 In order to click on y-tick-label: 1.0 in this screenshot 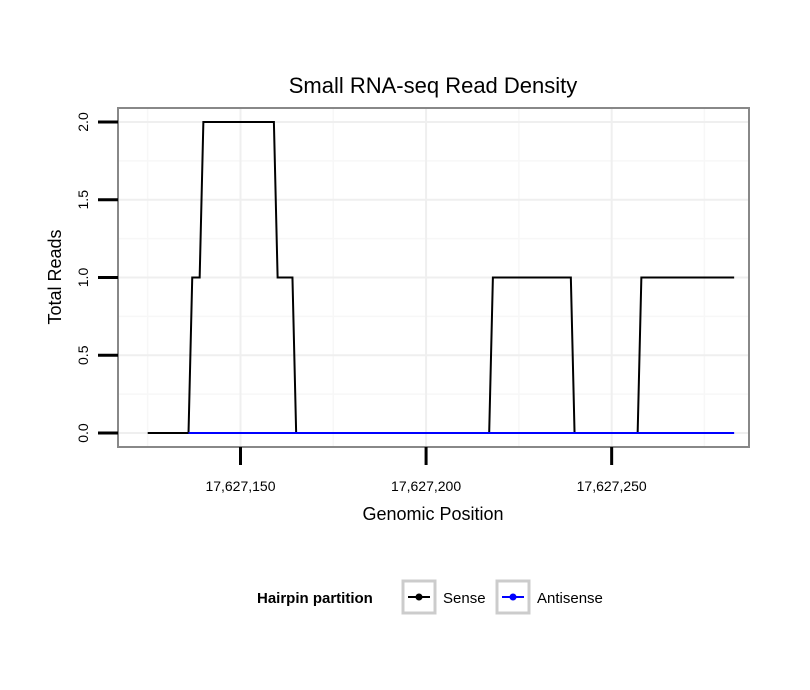, I will do `click(83, 278)`.